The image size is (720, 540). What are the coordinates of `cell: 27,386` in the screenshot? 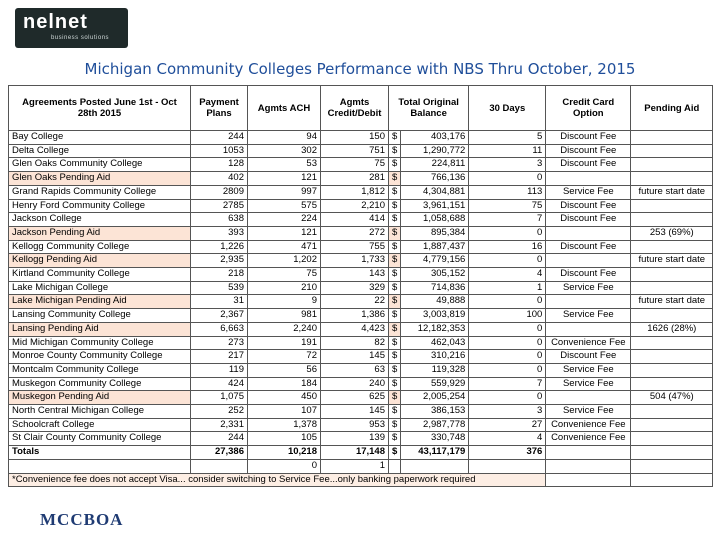 It's located at (219, 452).